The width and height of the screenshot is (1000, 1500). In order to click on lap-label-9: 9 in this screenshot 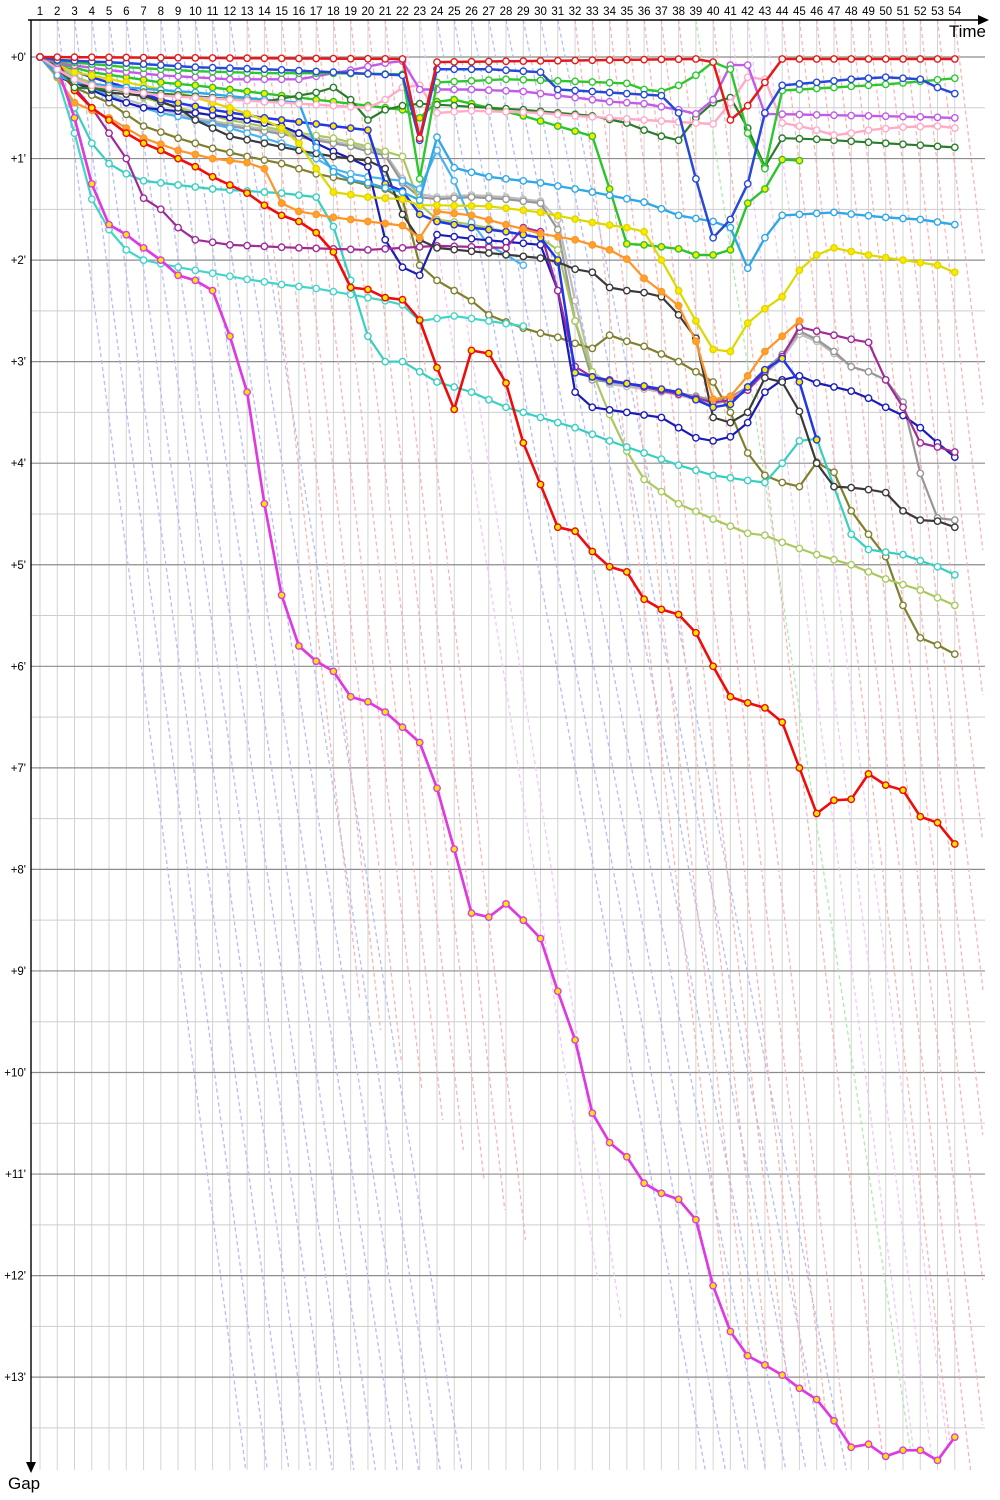, I will do `click(178, 12)`.